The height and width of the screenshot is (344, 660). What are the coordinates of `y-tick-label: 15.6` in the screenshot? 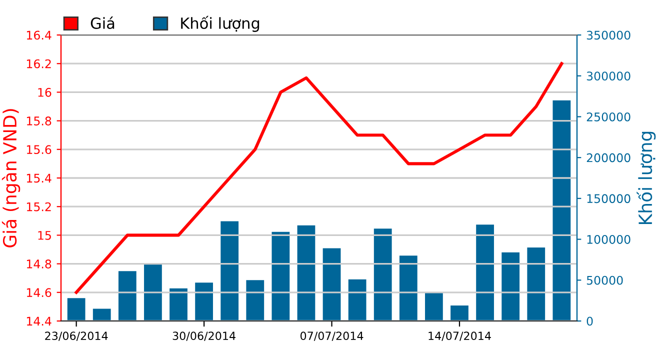 It's located at (39, 149).